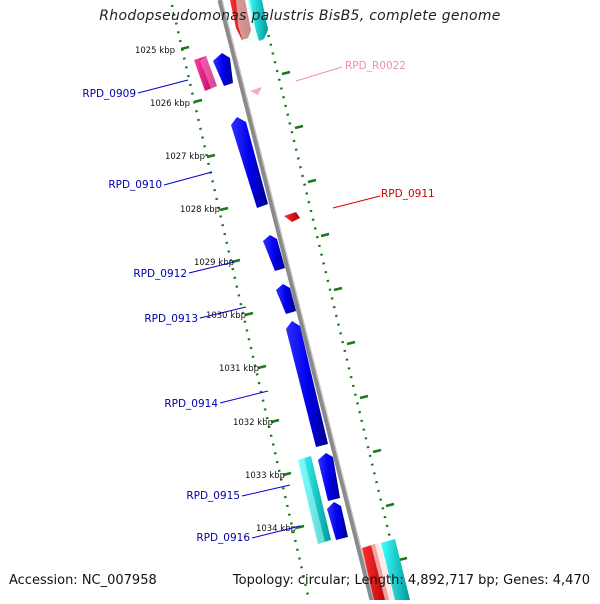  I want to click on tick-label-1029: 1029 kbp, so click(214, 263).